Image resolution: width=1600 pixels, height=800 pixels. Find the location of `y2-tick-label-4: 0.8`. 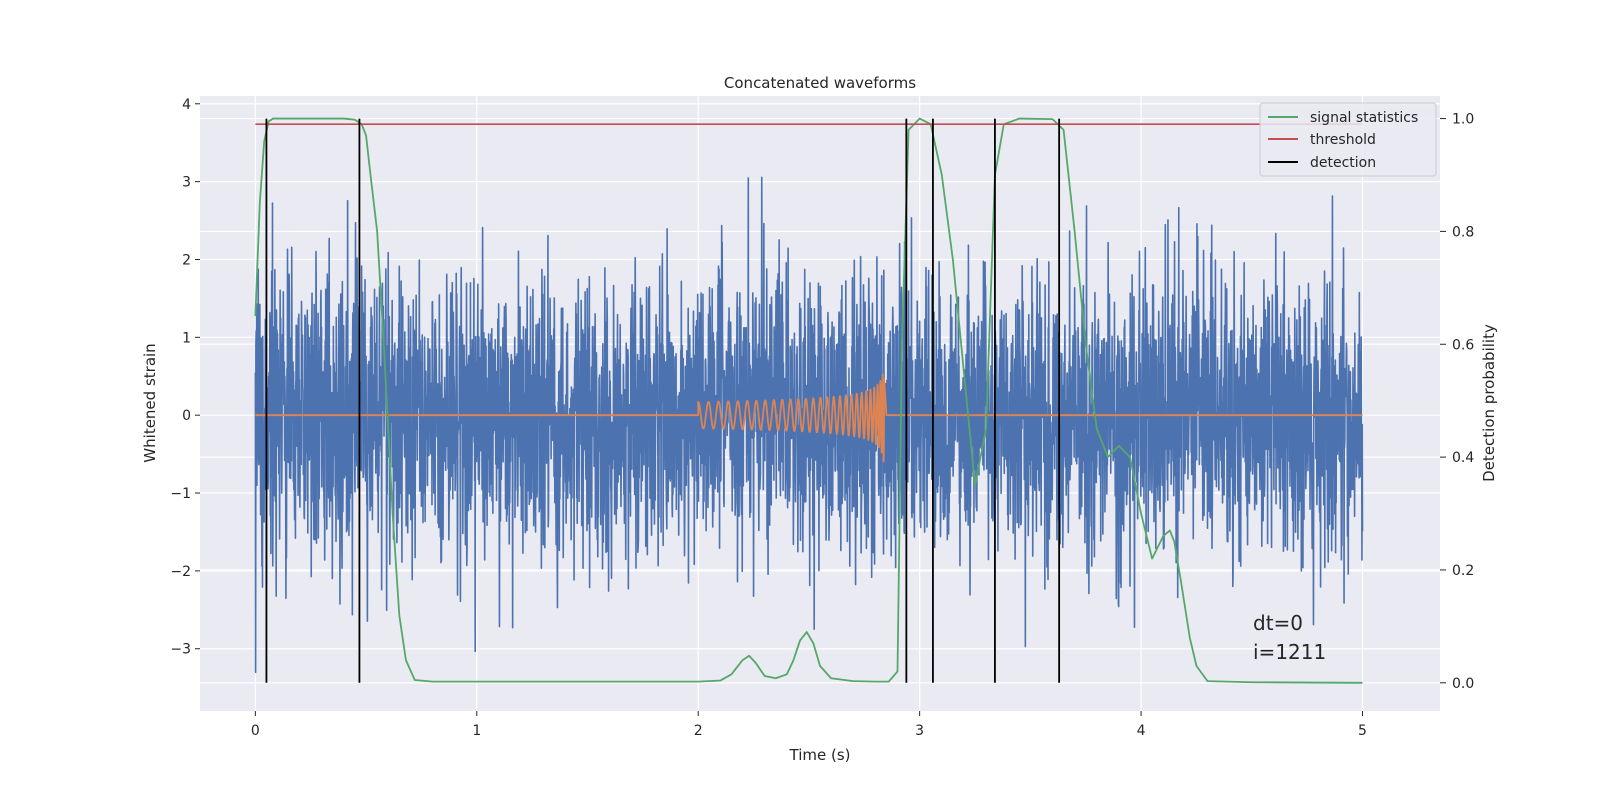

y2-tick-label-4: 0.8 is located at coordinates (1463, 232).